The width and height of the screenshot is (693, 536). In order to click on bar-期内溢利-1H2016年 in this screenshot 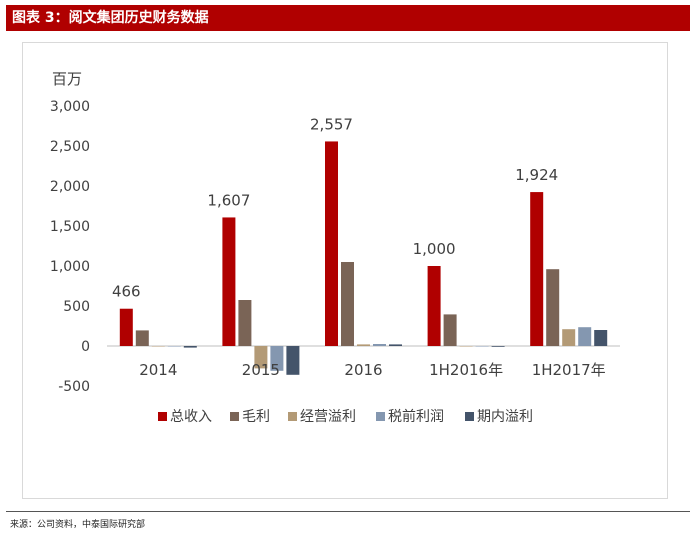, I will do `click(498, 346)`.